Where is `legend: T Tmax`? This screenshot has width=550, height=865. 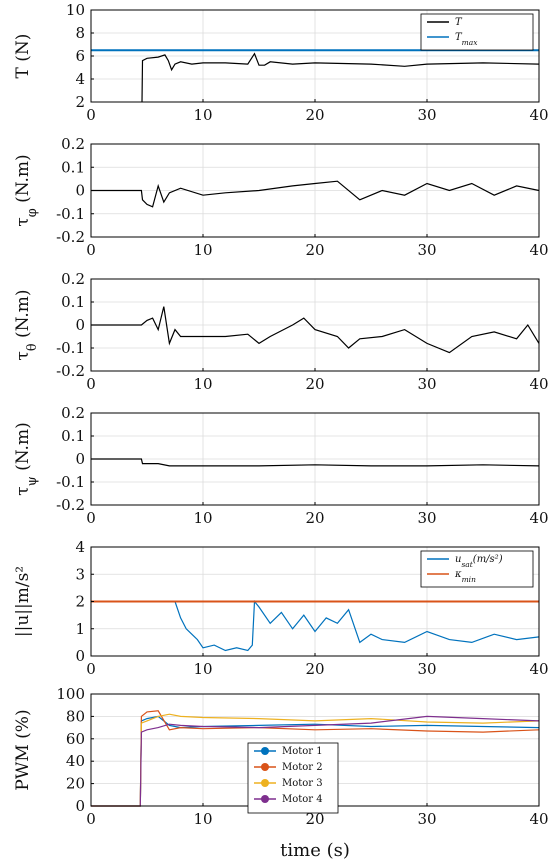 legend: T Tmax is located at coordinates (477, 32).